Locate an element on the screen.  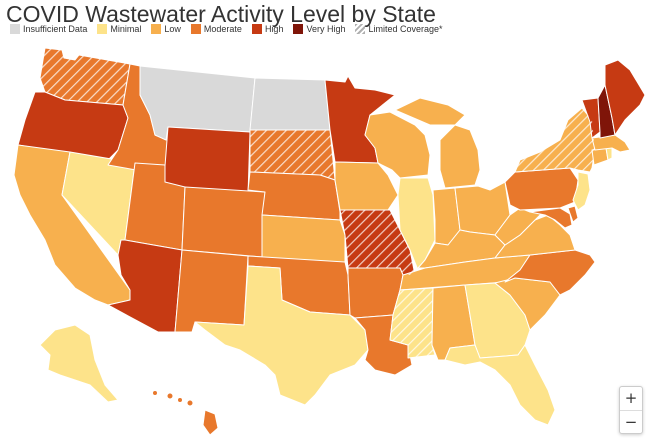
state-md is located at coordinates (551, 218).